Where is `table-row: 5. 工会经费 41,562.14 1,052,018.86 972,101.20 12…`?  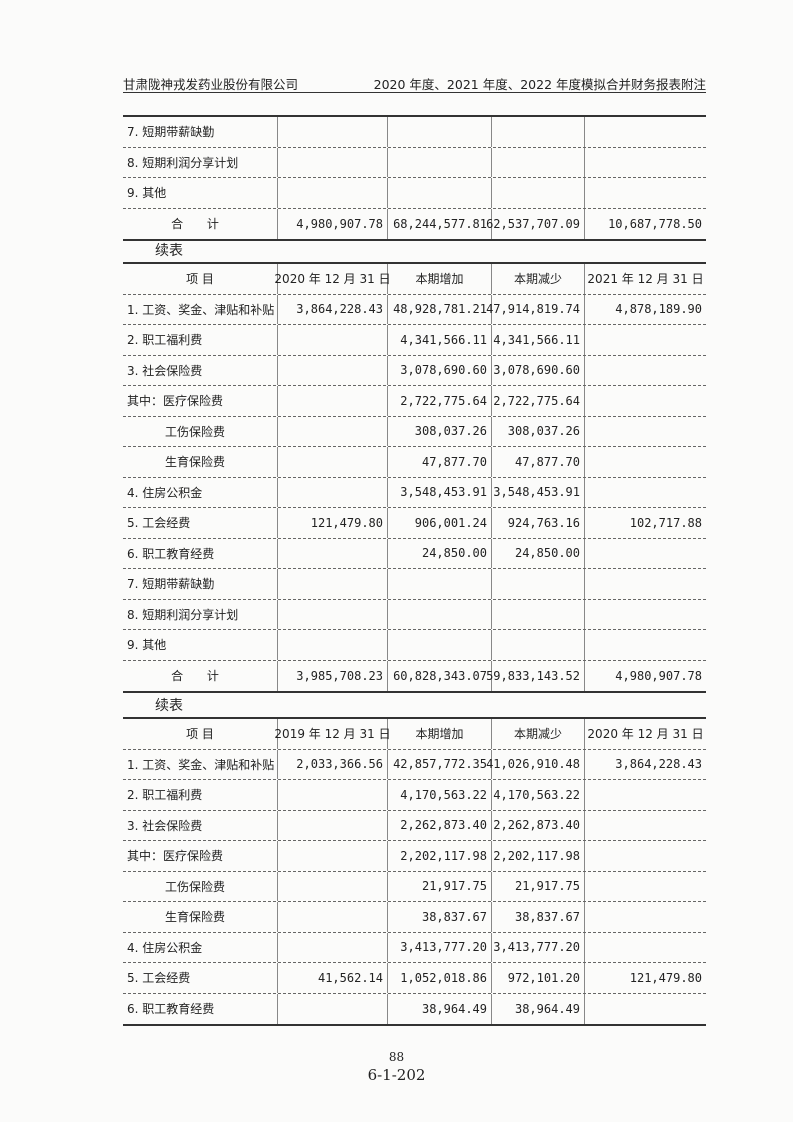 table-row: 5. 工会经费 41,562.14 1,052,018.86 972,101.20 12… is located at coordinates (414, 978).